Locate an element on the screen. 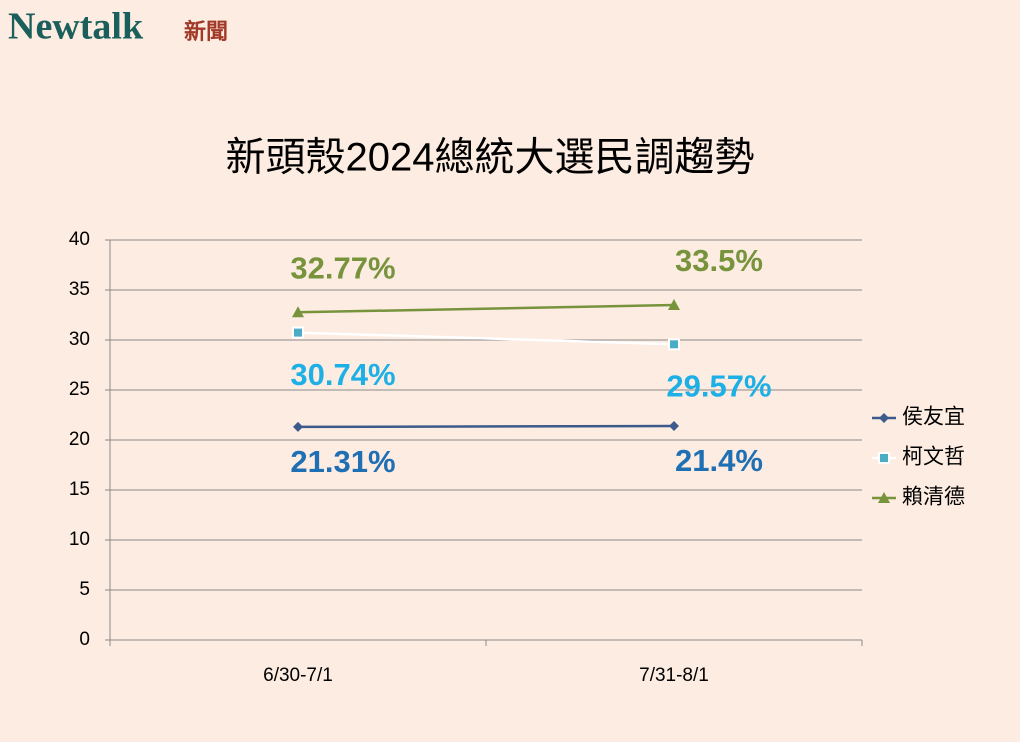  y-tick-label: 20 is located at coordinates (79, 439).